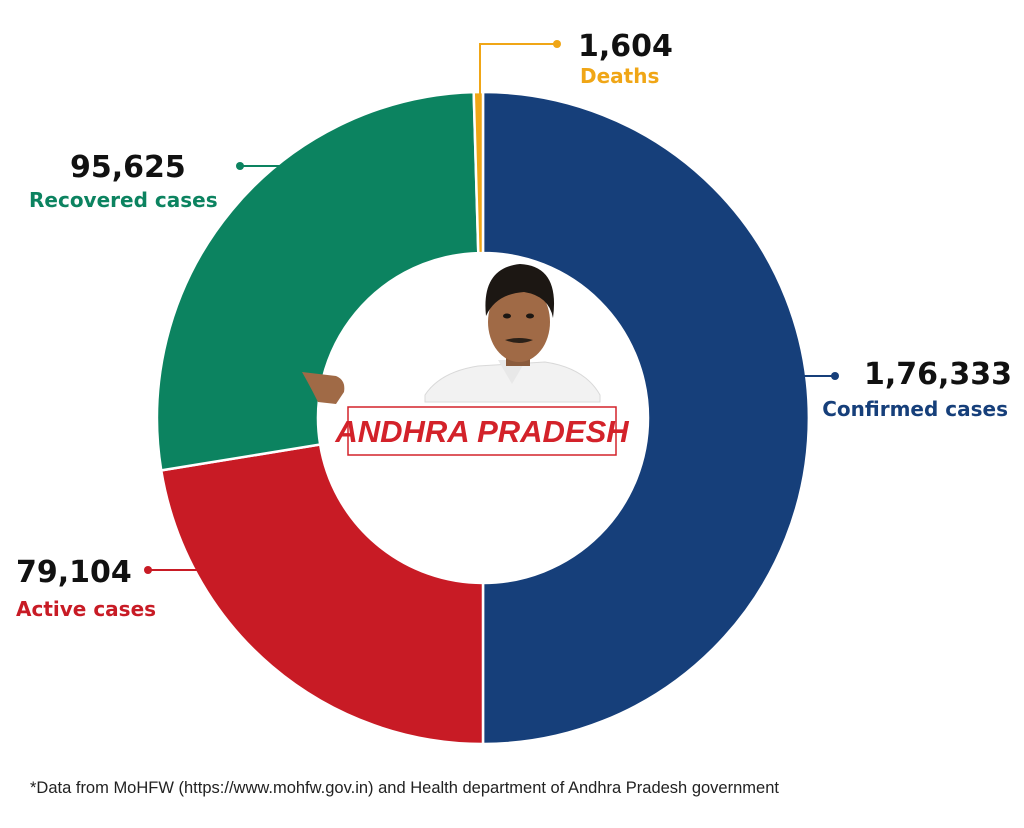 The image size is (1024, 828). I want to click on confirmed-label: Confirmed cases, so click(915, 409).